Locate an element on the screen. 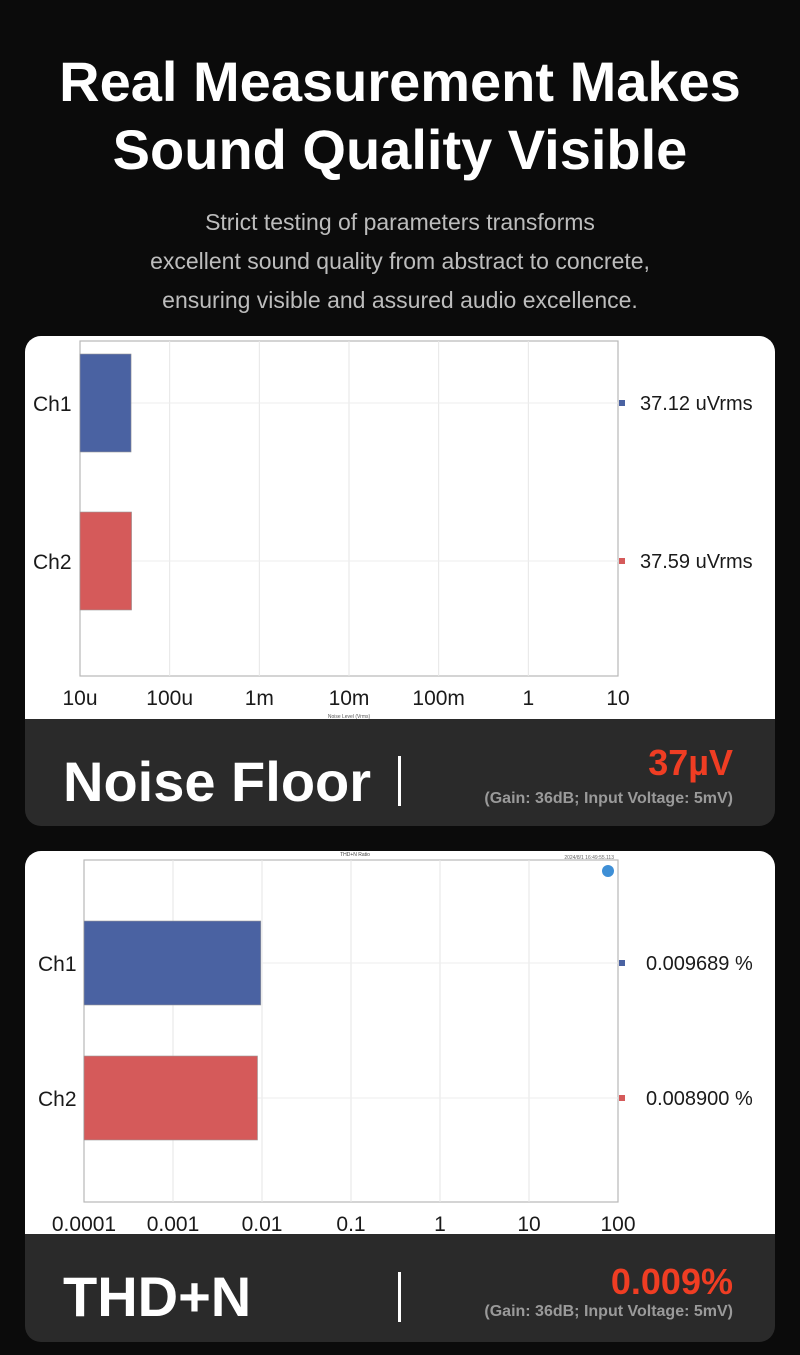 The image size is (800, 1355). value-label: 0.009689 % is located at coordinates (699, 964).